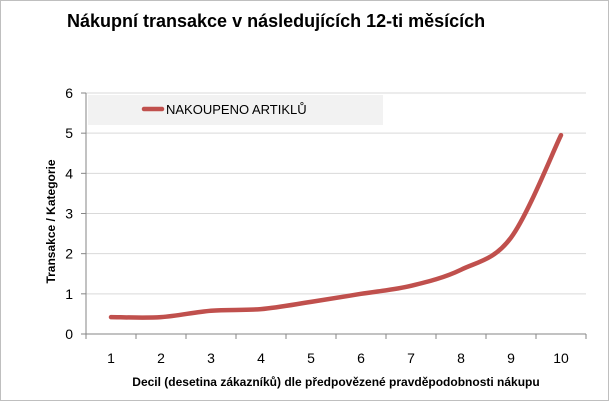 Image resolution: width=609 pixels, height=401 pixels. What do you see at coordinates (511, 358) in the screenshot?
I see `x-tick-label: 9` at bounding box center [511, 358].